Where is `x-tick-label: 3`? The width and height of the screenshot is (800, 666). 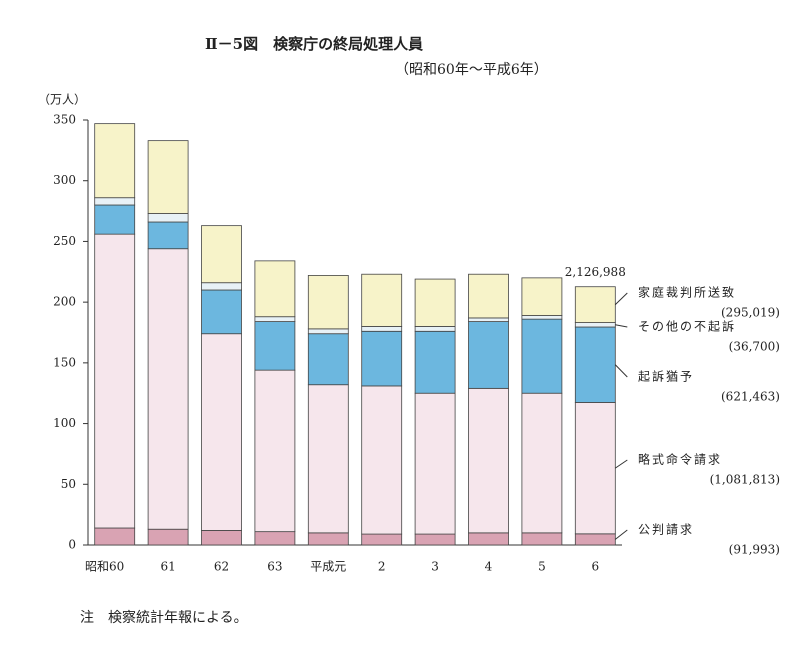
x-tick-label: 3 is located at coordinates (435, 567).